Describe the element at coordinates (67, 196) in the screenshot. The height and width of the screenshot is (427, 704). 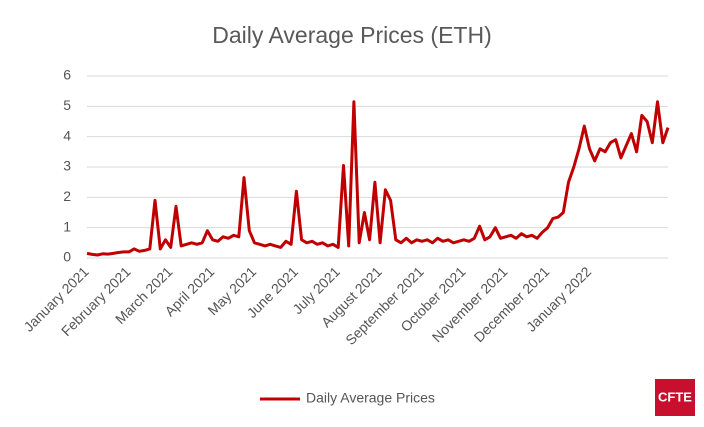
I see `y-tick-label: 2` at that location.